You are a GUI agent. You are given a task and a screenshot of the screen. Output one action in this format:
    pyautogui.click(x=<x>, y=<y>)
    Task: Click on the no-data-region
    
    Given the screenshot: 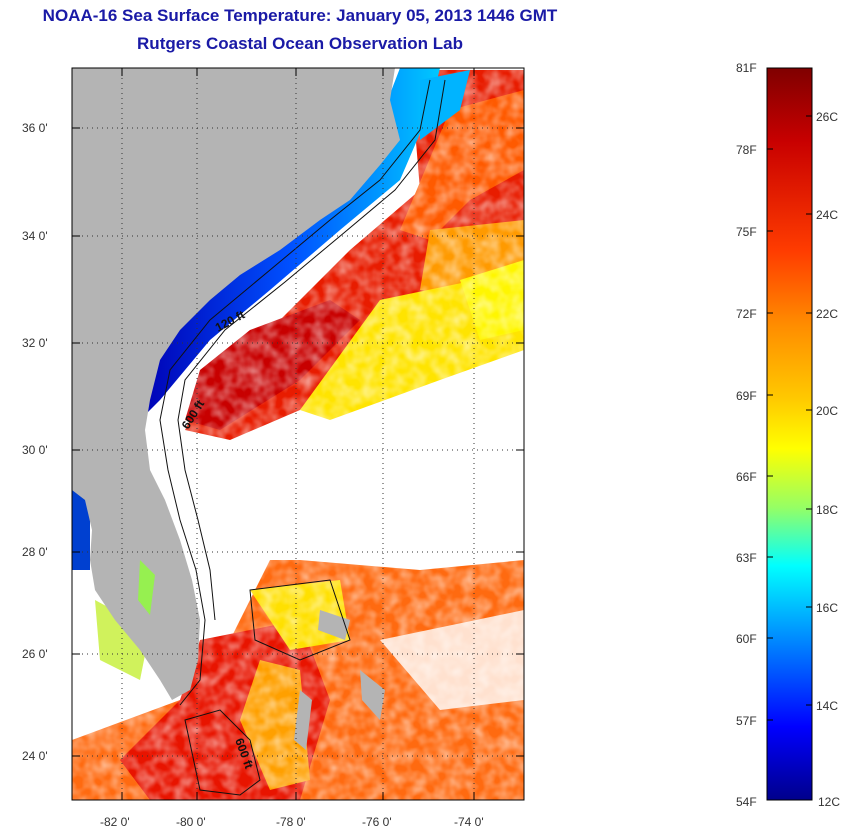 What is the action you would take?
    pyautogui.click(x=362, y=485)
    